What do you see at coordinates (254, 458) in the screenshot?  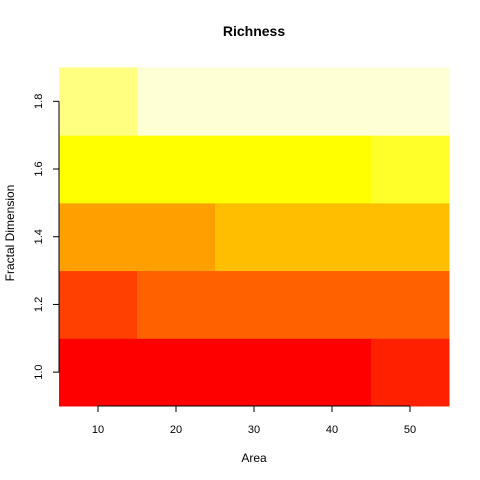 I see `x-axis-label: Area` at bounding box center [254, 458].